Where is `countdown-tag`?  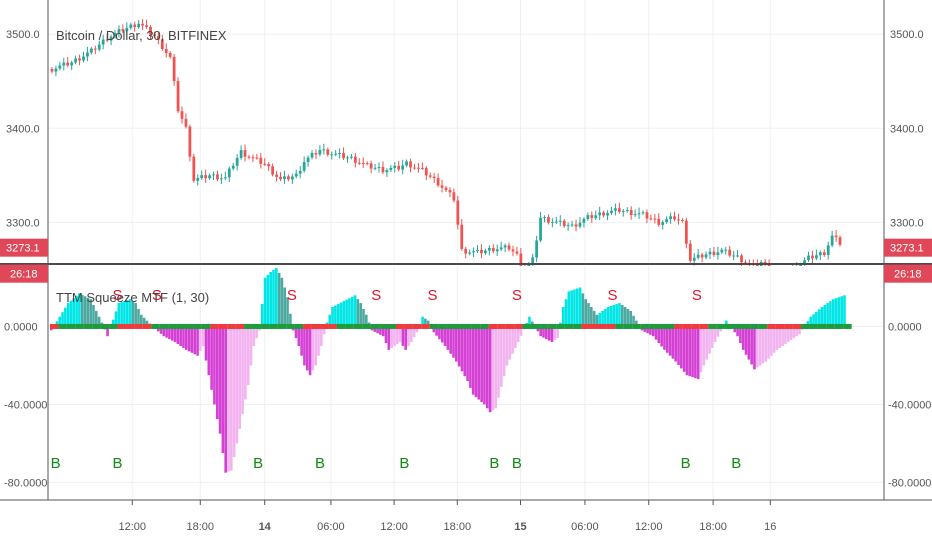
countdown-tag is located at coordinates (908, 273).